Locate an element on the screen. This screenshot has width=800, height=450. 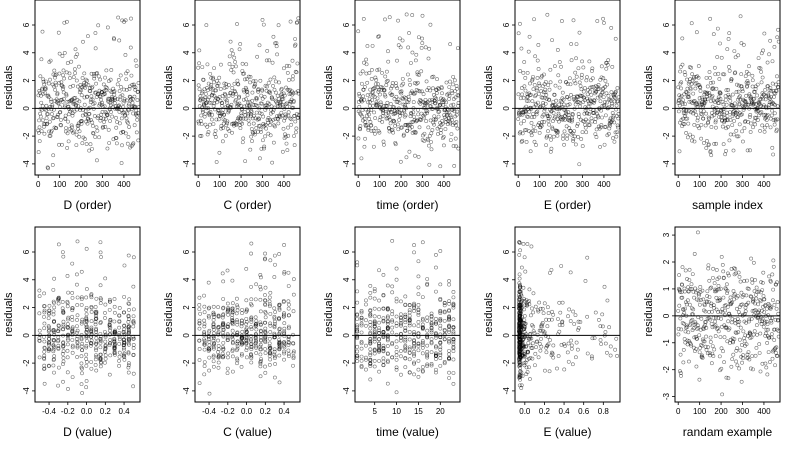
y-tick-label: 0 is located at coordinates (506, 335).